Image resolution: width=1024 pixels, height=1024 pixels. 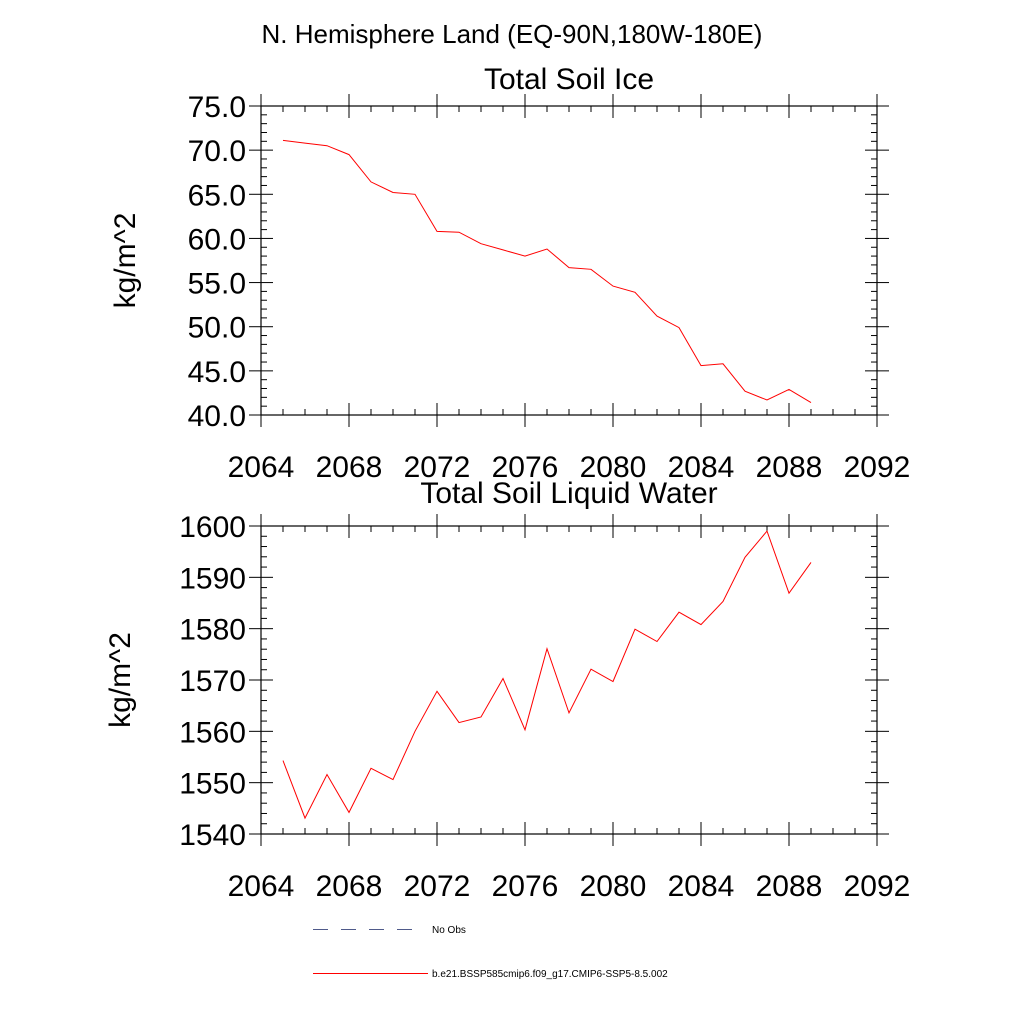 I want to click on y-tick-label: 1580, so click(x=212, y=630).